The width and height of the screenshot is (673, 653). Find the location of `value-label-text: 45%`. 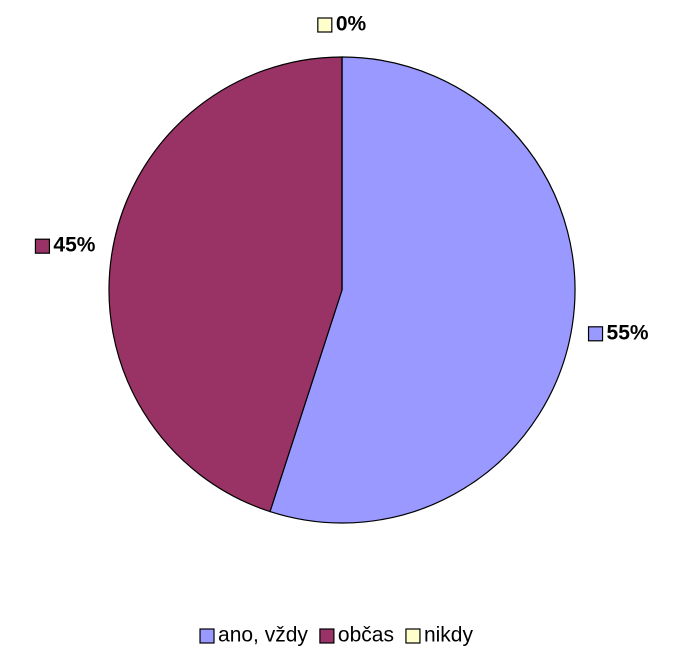

value-label-text: 45% is located at coordinates (74, 245).